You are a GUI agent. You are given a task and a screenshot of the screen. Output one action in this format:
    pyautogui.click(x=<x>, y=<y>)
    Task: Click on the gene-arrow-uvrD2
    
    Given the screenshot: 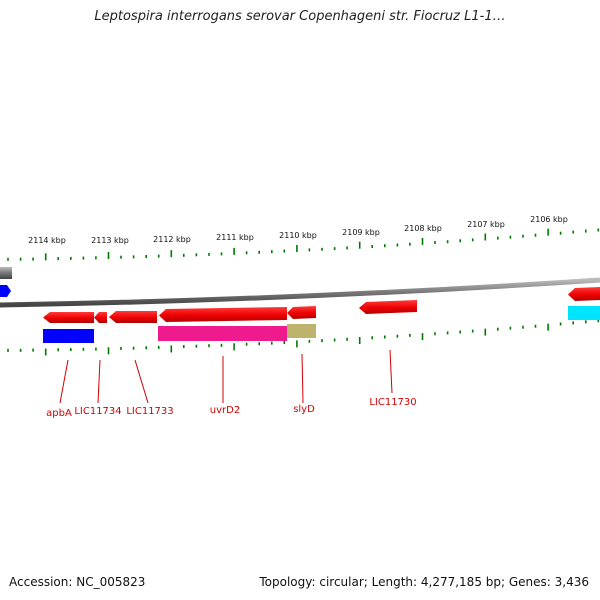 What is the action you would take?
    pyautogui.click(x=223, y=314)
    